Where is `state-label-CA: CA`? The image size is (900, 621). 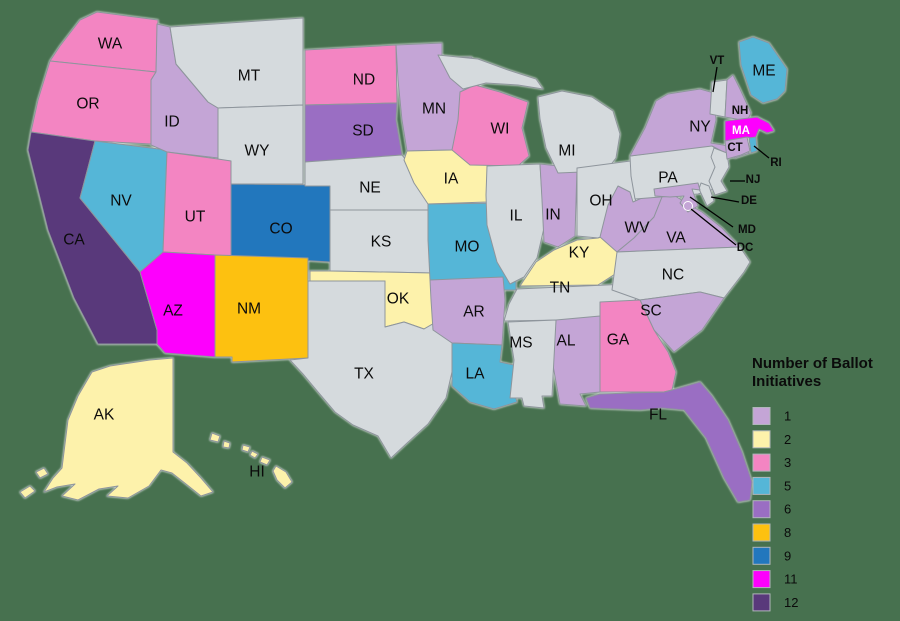
state-label-CA: CA is located at coordinates (74, 240).